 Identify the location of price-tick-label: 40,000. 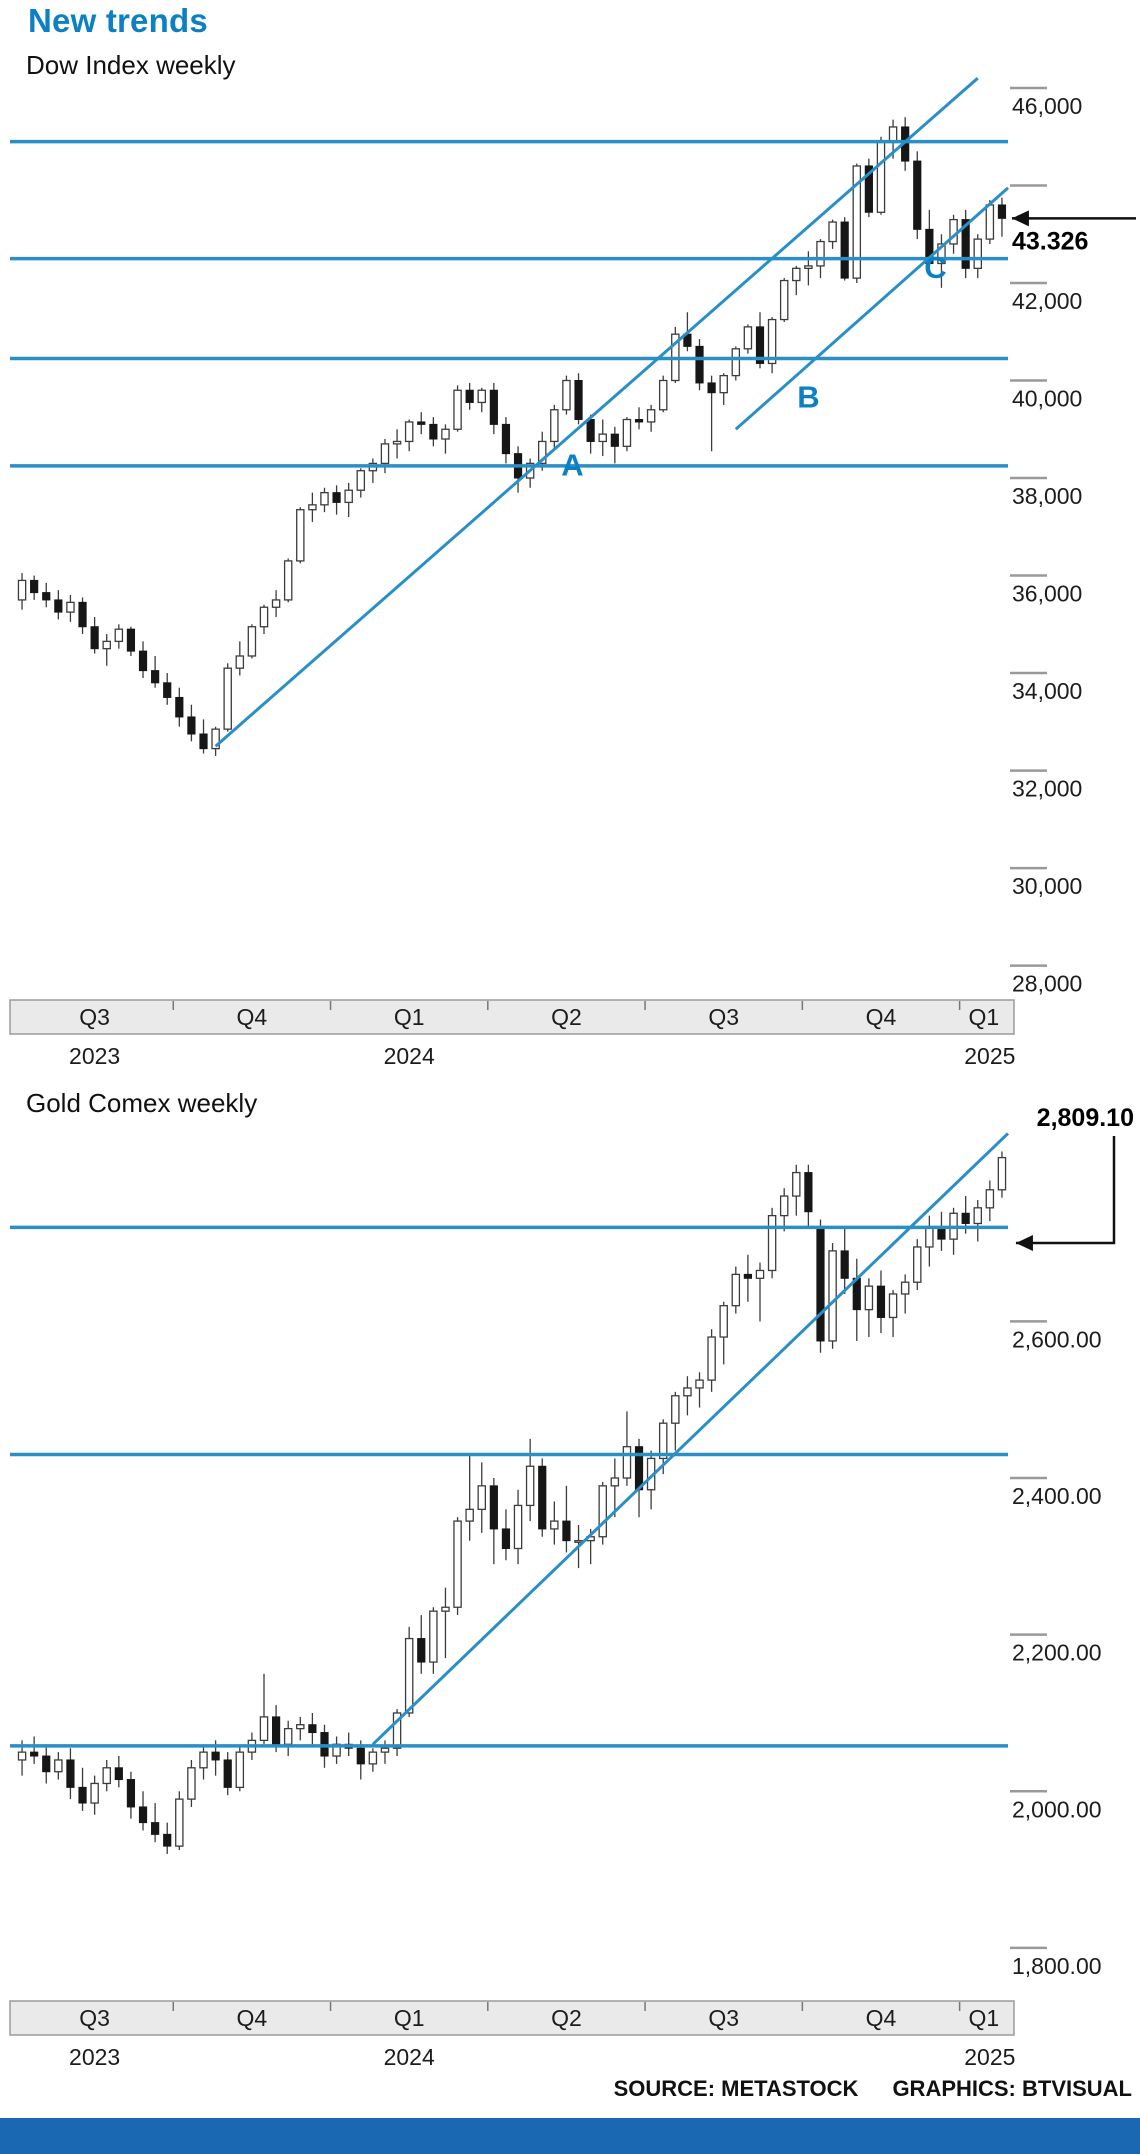
(1047, 399).